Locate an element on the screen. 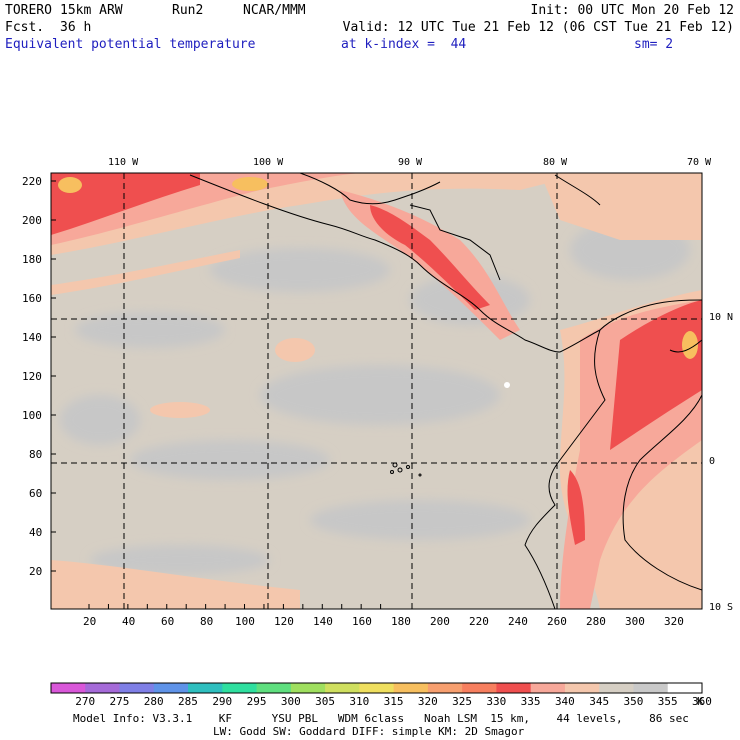 This screenshot has width=740, height=740. y-tick-label: 80 is located at coordinates (36, 454).